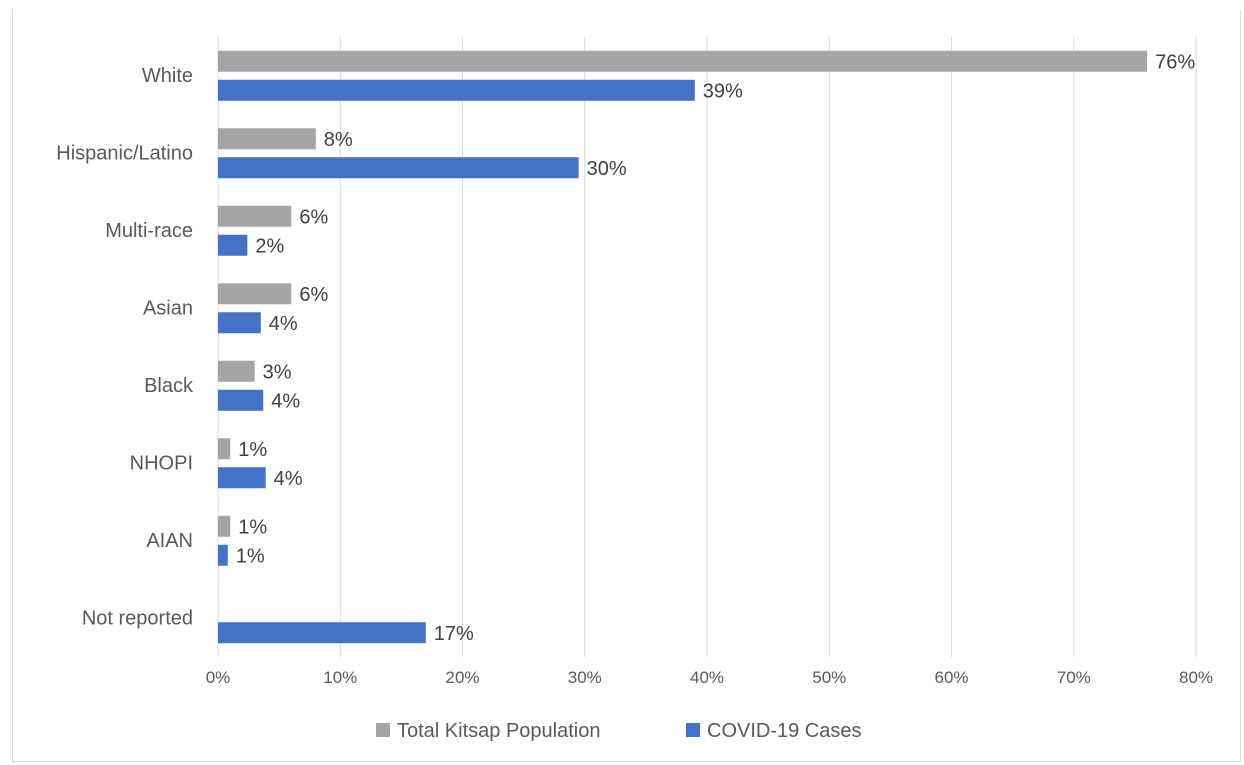 This screenshot has width=1244, height=765. What do you see at coordinates (167, 76) in the screenshot?
I see `category-label: White` at bounding box center [167, 76].